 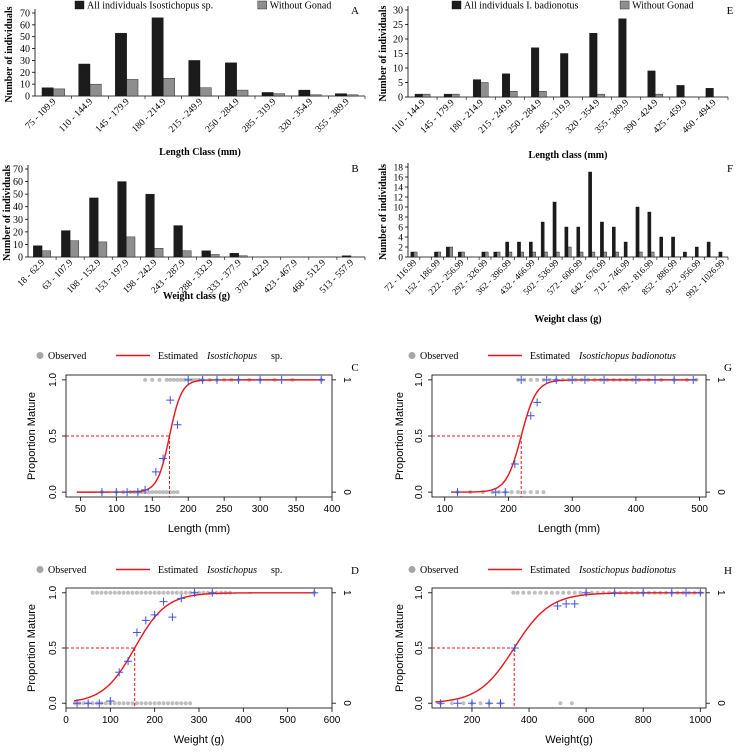 I want to click on panel-letter: F, so click(x=730, y=169).